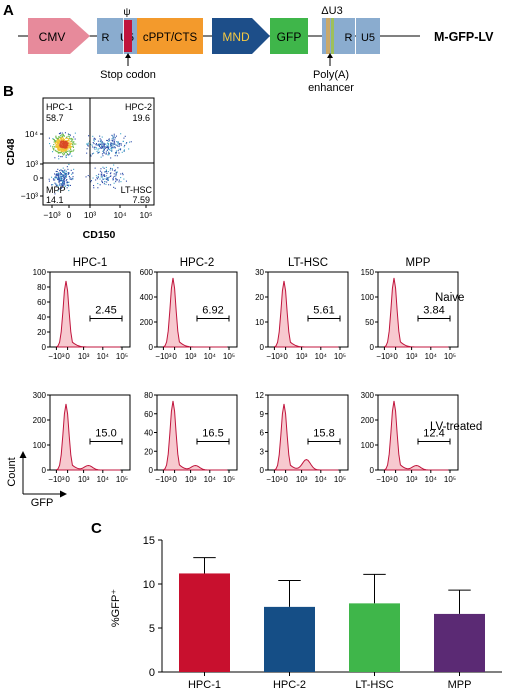  Describe the element at coordinates (236, 37) in the screenshot. I see `mnd-label: MND` at that location.